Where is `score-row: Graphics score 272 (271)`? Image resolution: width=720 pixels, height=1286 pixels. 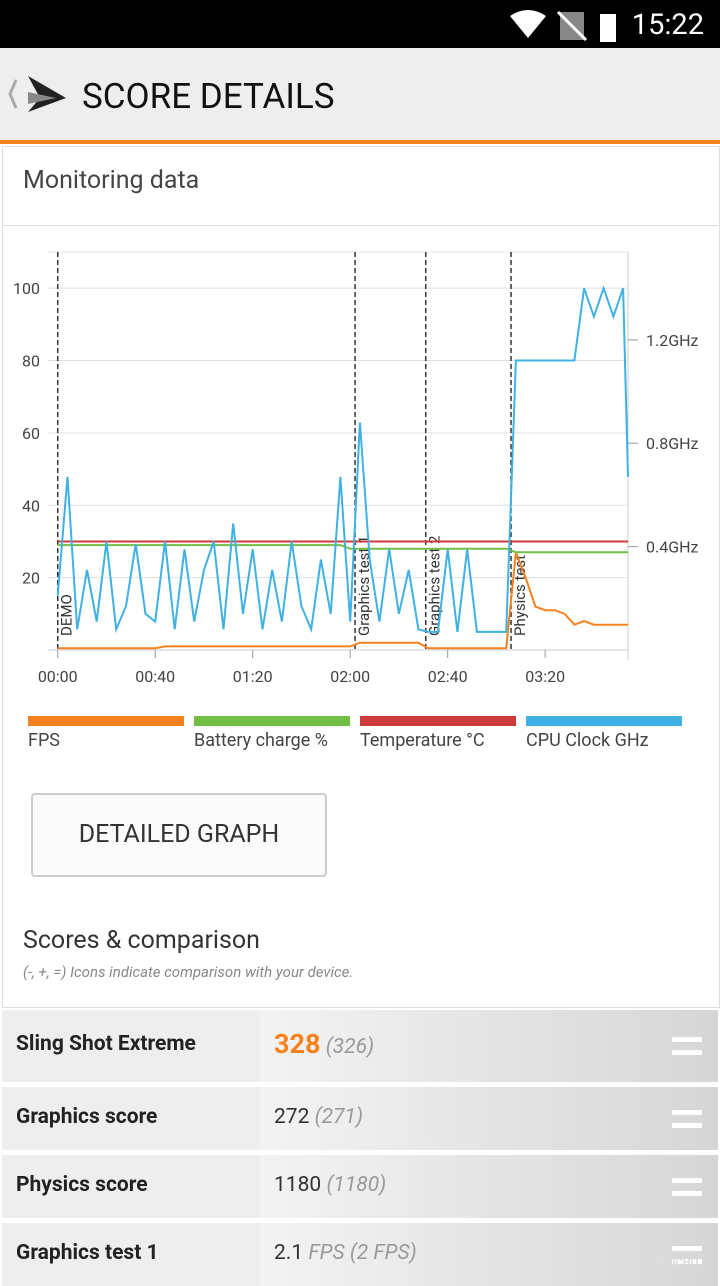 score-row: Graphics score 272 (271) is located at coordinates (360, 1118).